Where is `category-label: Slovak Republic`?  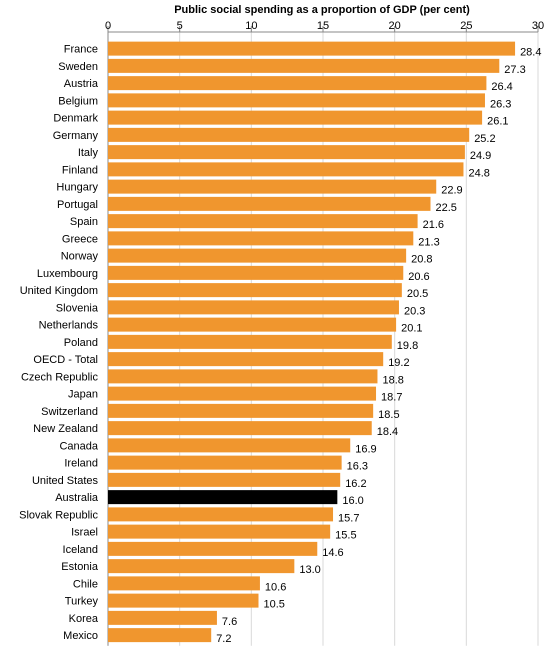
category-label: Slovak Republic is located at coordinates (58, 515).